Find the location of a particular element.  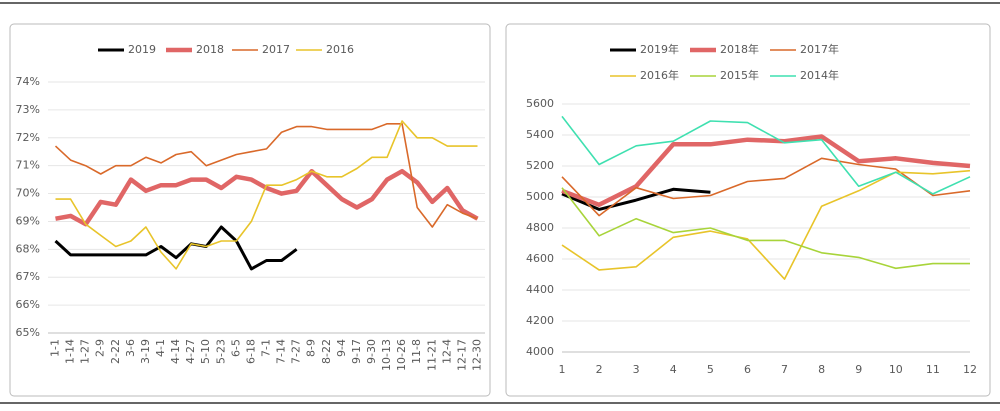

legend-label: 2019年 is located at coordinates (659, 49).